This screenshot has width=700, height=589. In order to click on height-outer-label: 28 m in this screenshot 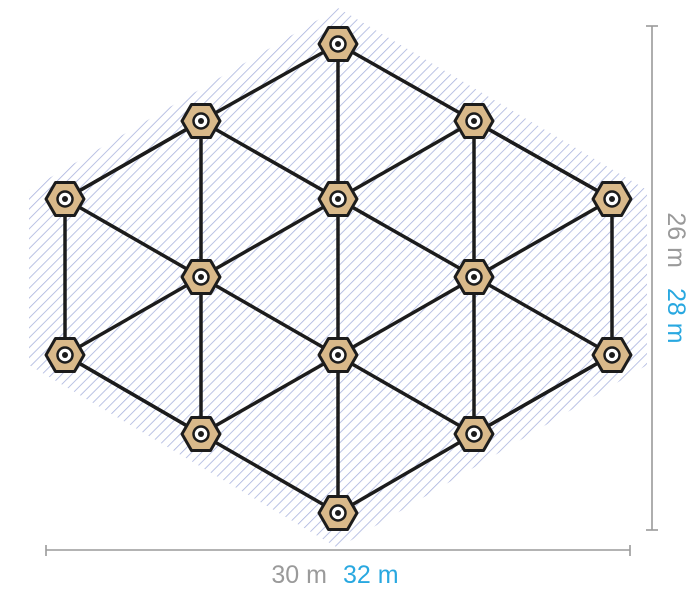, I will do `click(676, 316)`.